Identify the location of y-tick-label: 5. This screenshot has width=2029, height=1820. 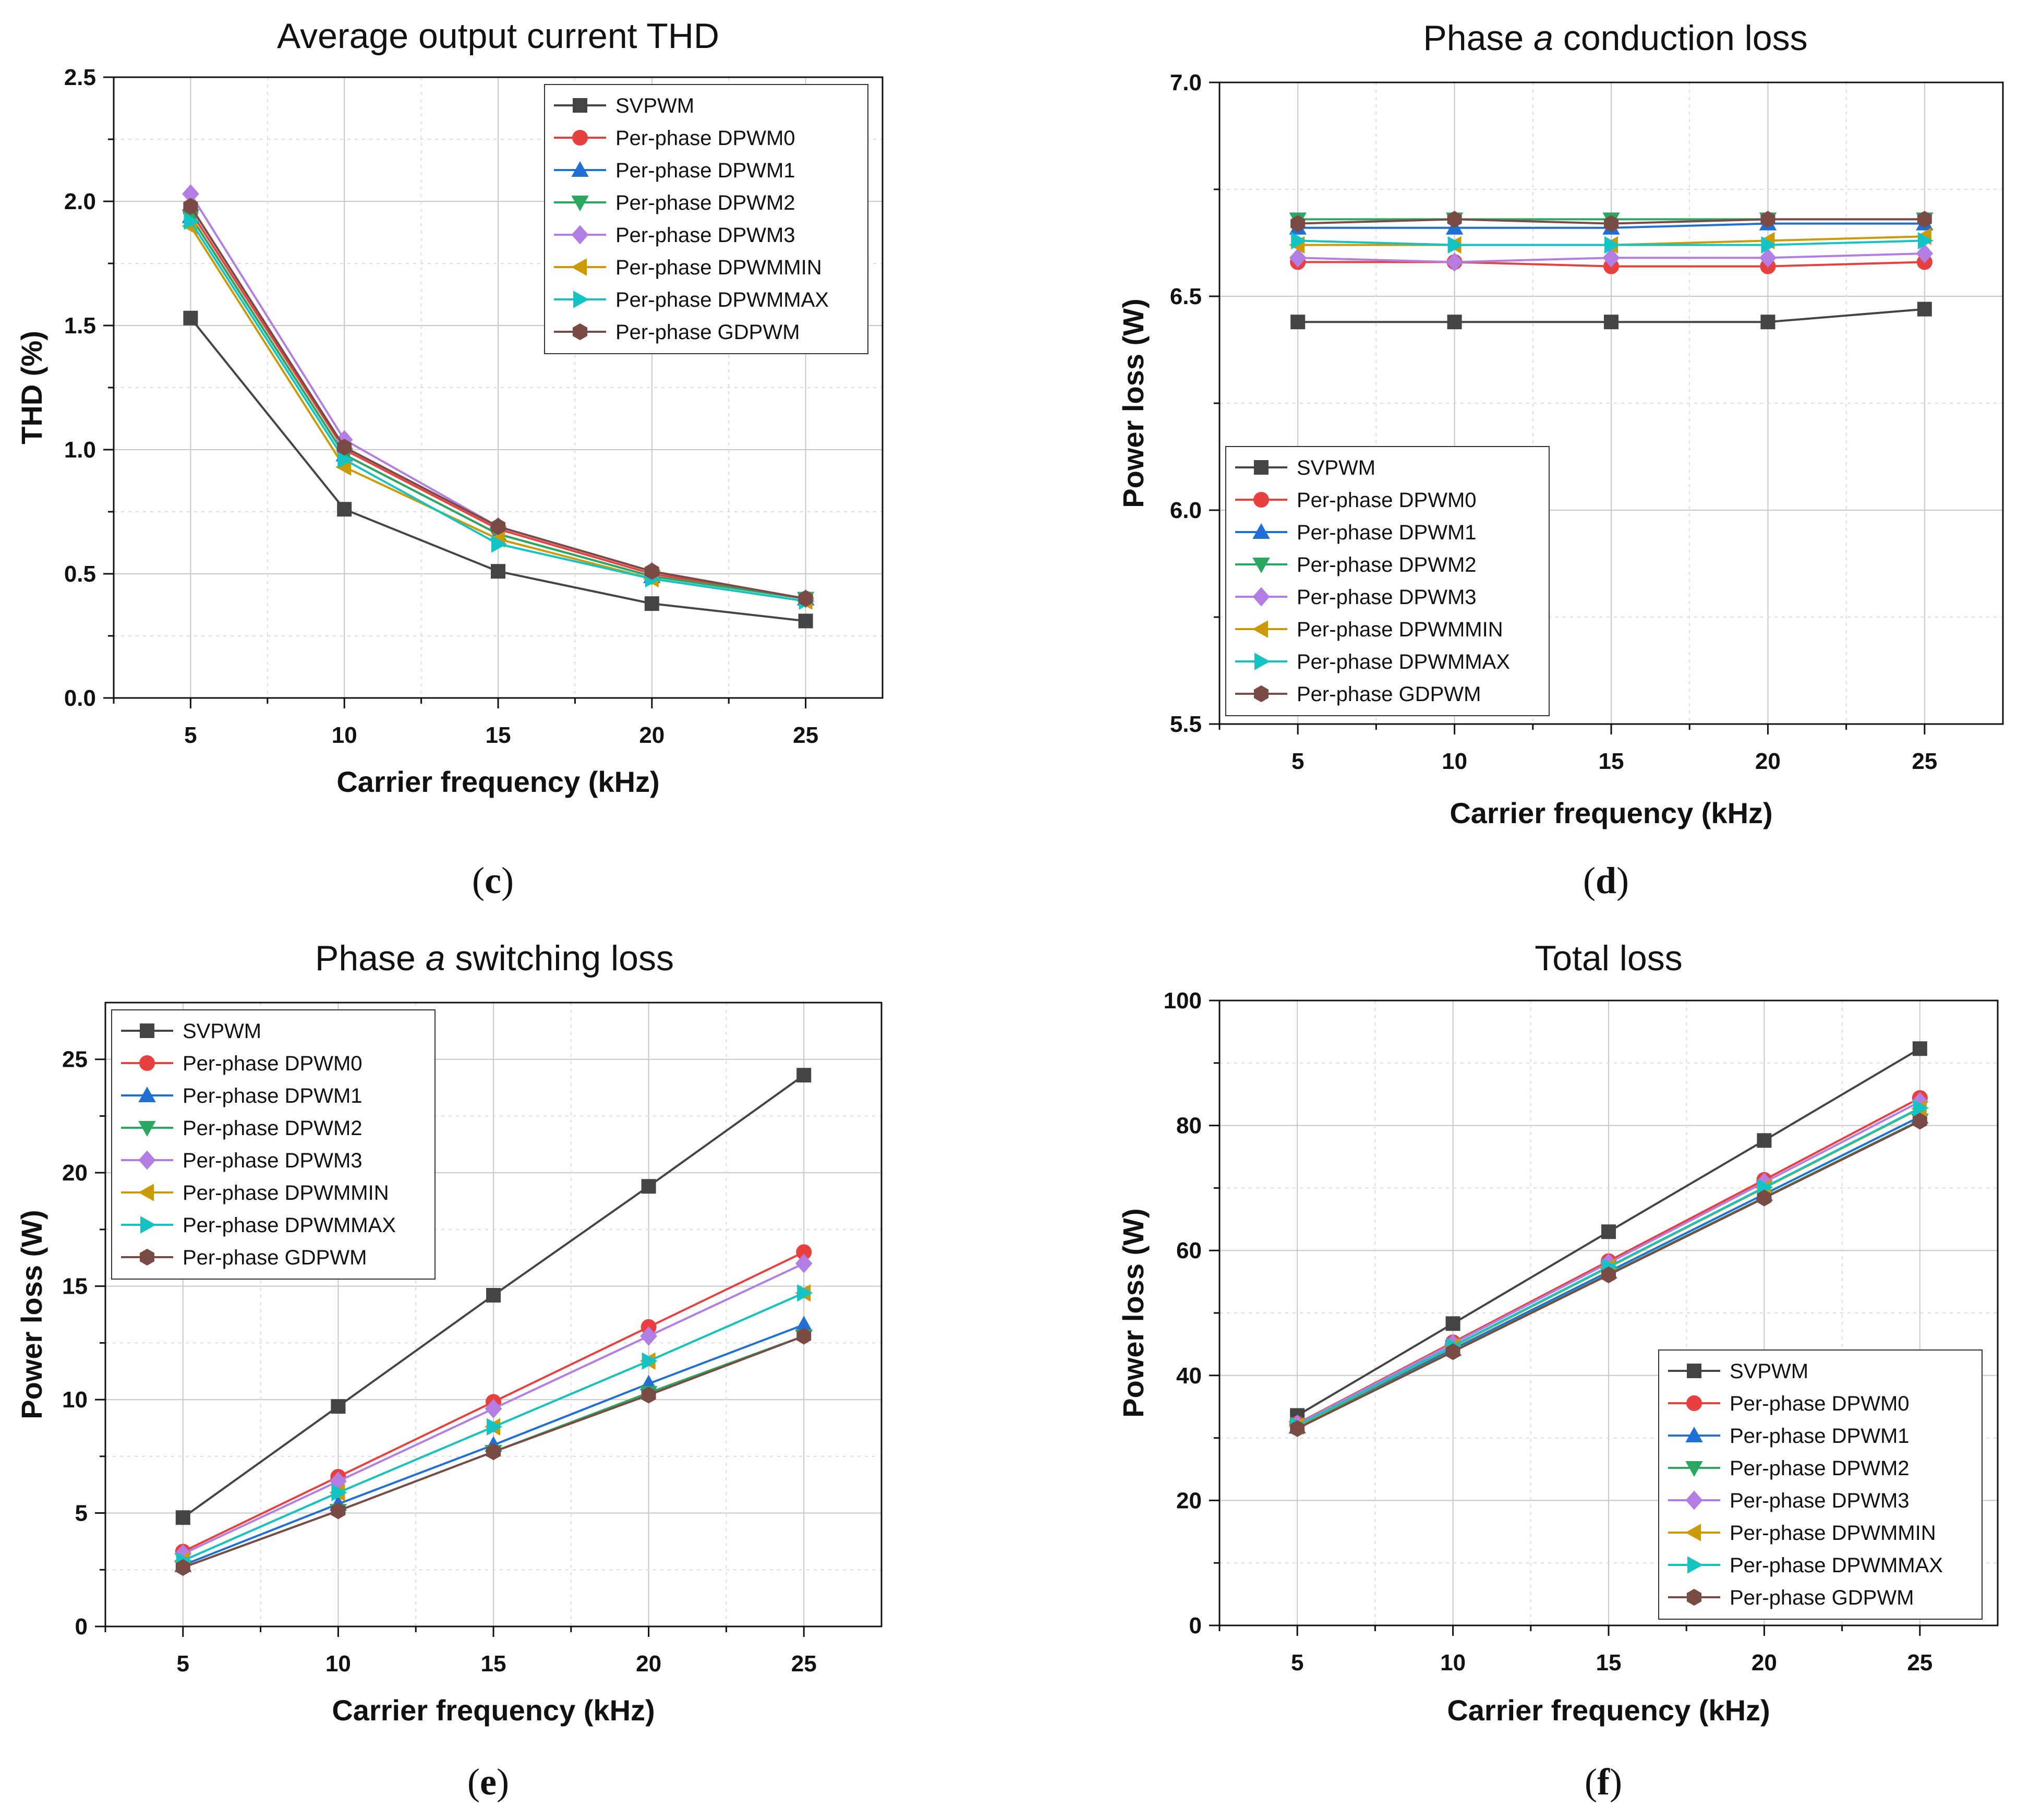
(81, 1513).